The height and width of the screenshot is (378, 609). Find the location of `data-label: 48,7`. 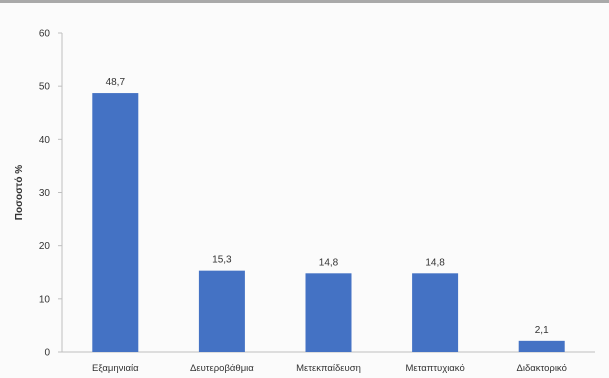

data-label: 48,7 is located at coordinates (116, 82).